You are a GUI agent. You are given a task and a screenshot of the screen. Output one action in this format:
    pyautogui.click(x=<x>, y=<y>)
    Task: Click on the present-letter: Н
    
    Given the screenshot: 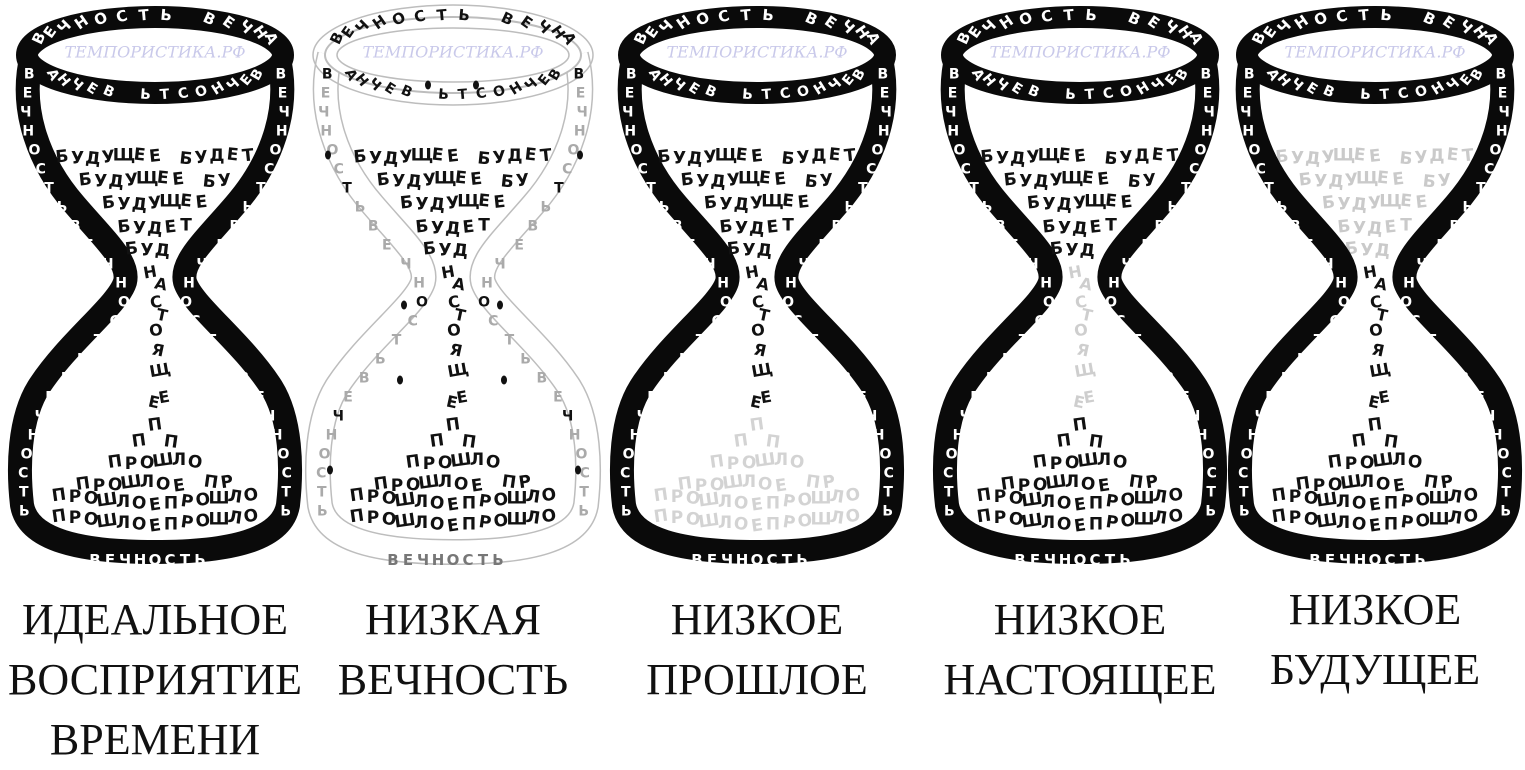 What is the action you would take?
    pyautogui.click(x=448, y=271)
    